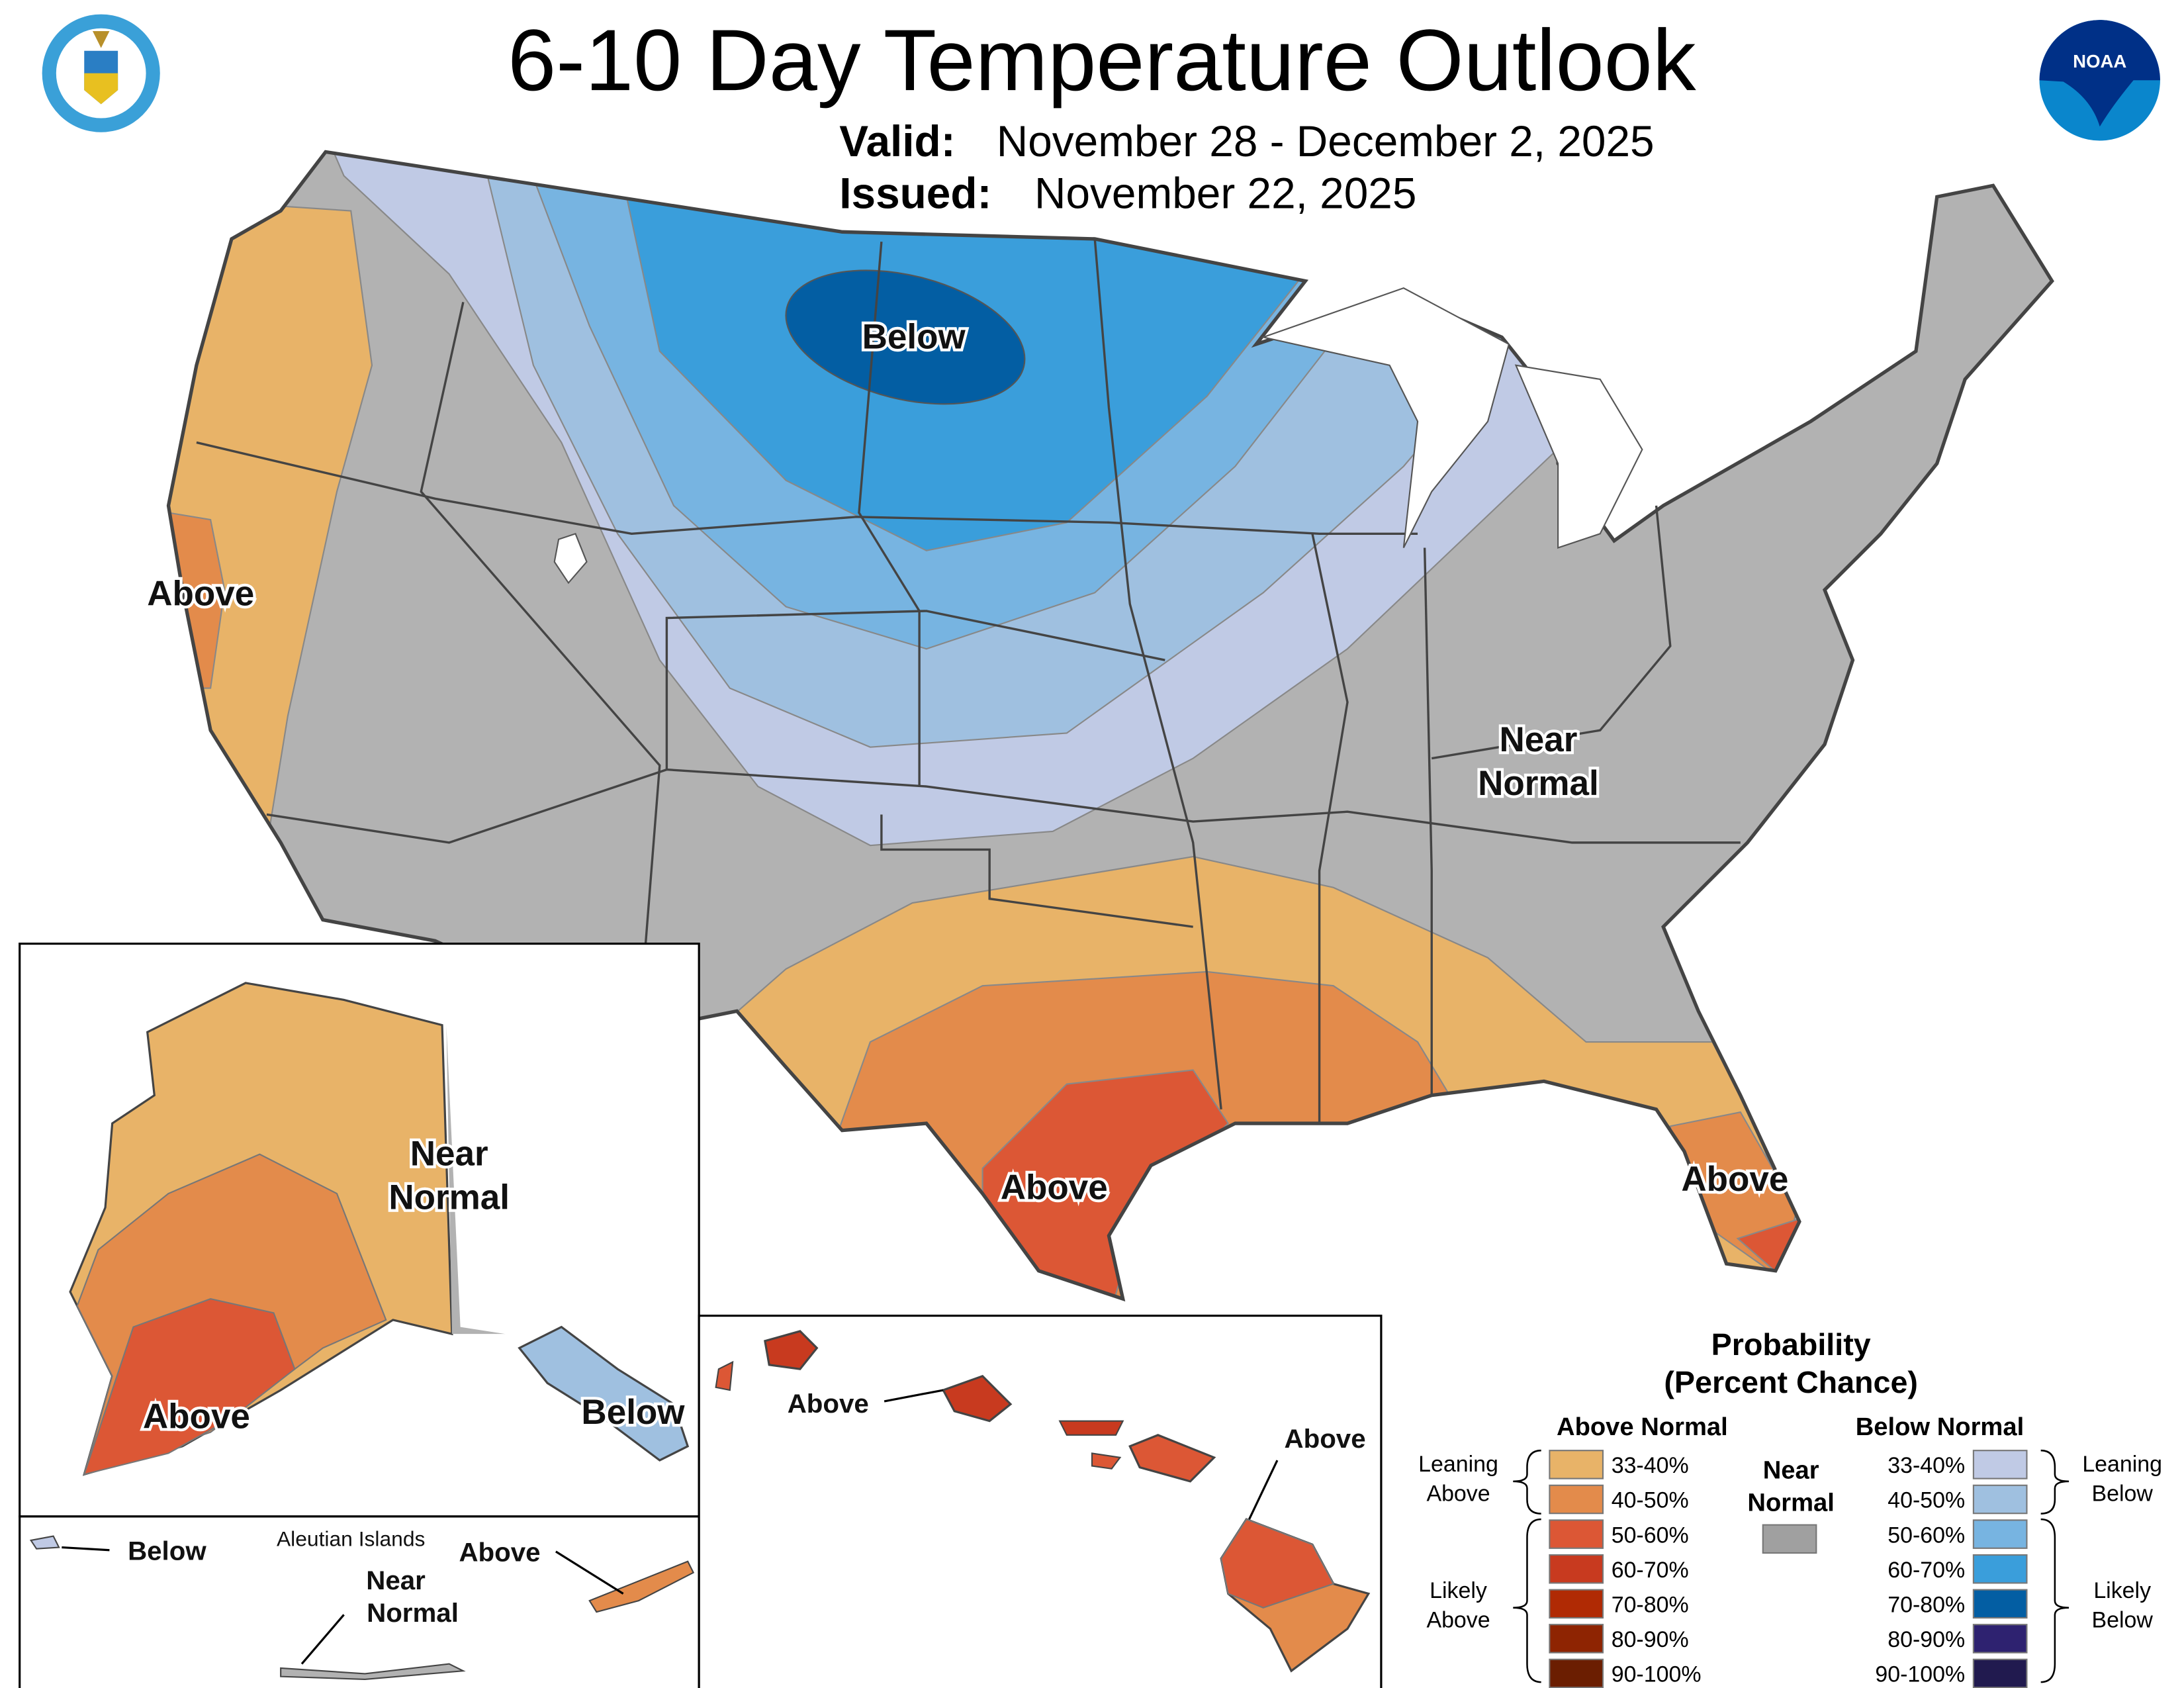  Describe the element at coordinates (1458, 1619) in the screenshot. I see `legend-likely-above-2: Above` at that location.